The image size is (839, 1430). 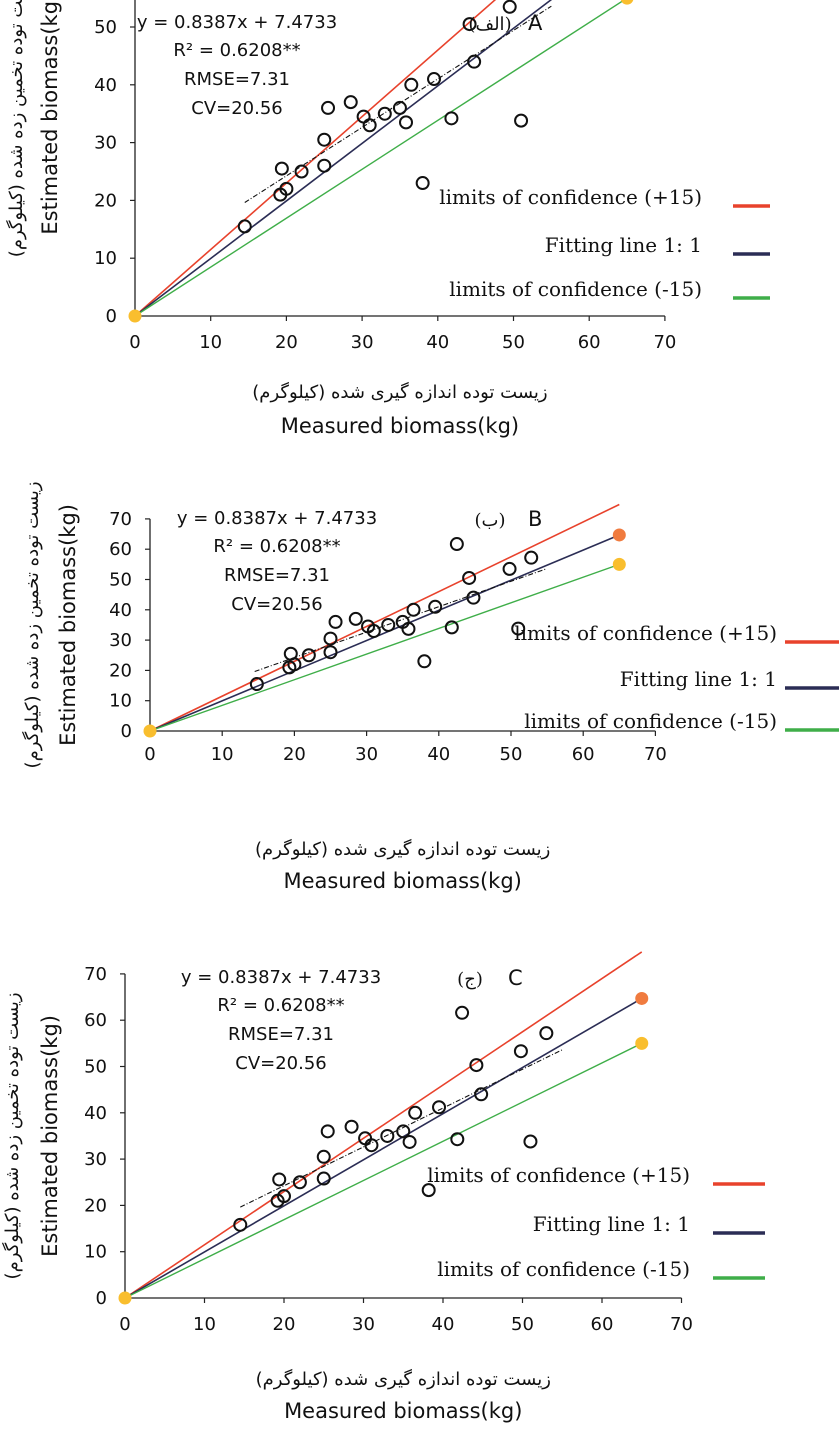 I want to click on y-tick-label: 40, so click(x=105, y=85).